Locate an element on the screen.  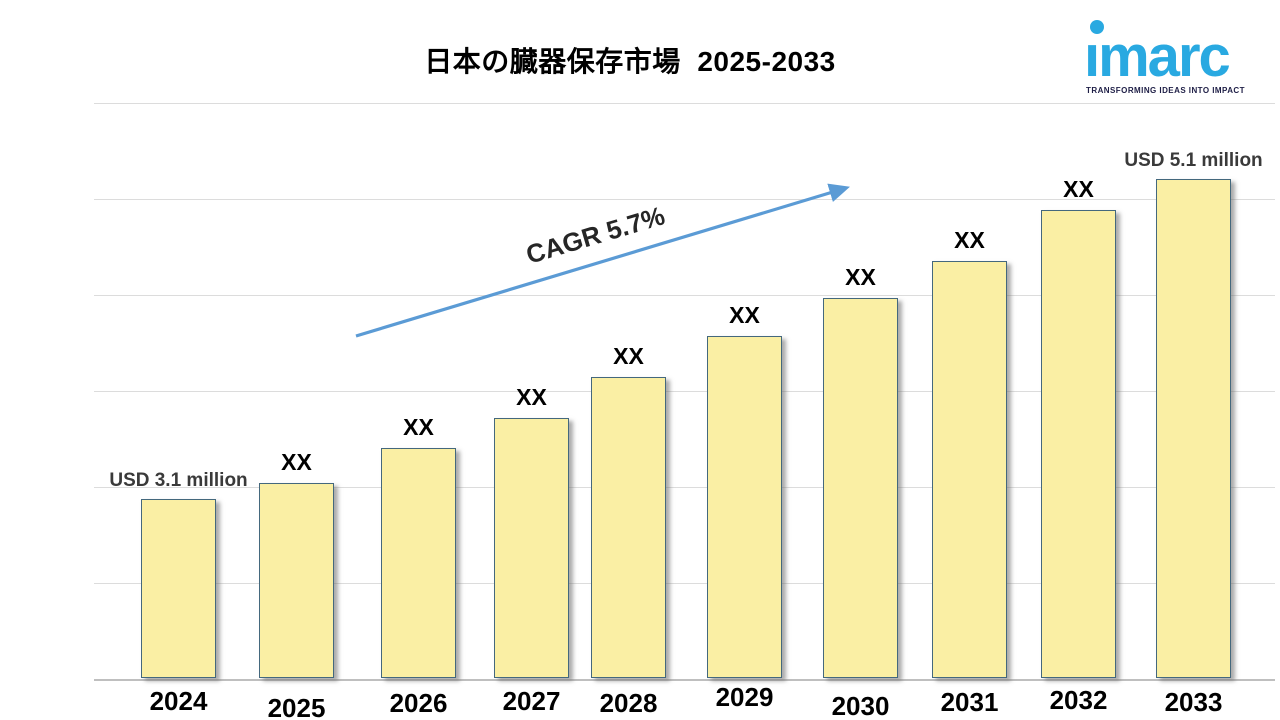
bar-2030 is located at coordinates (860, 488).